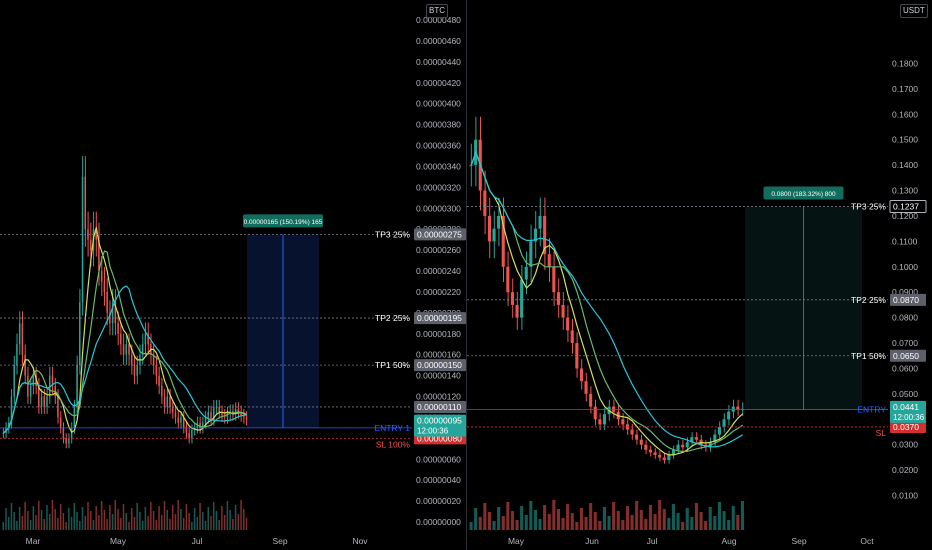  What do you see at coordinates (871, 410) in the screenshot?
I see `r-level-name-3: ENTRY` at bounding box center [871, 410].